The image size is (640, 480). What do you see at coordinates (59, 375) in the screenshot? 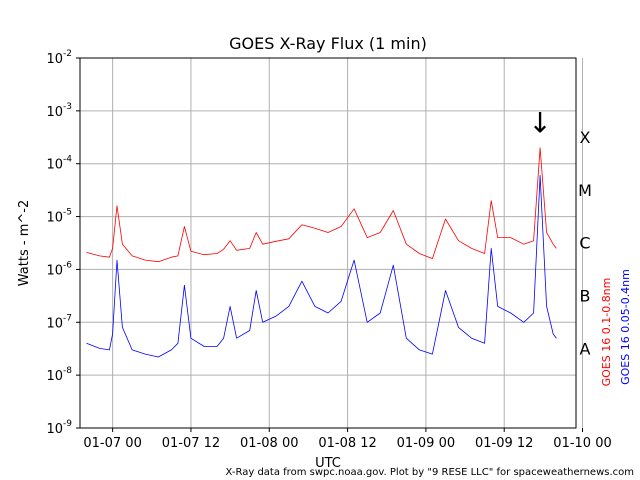
I see `y-tick-label: 10⁻⁸` at bounding box center [59, 375].